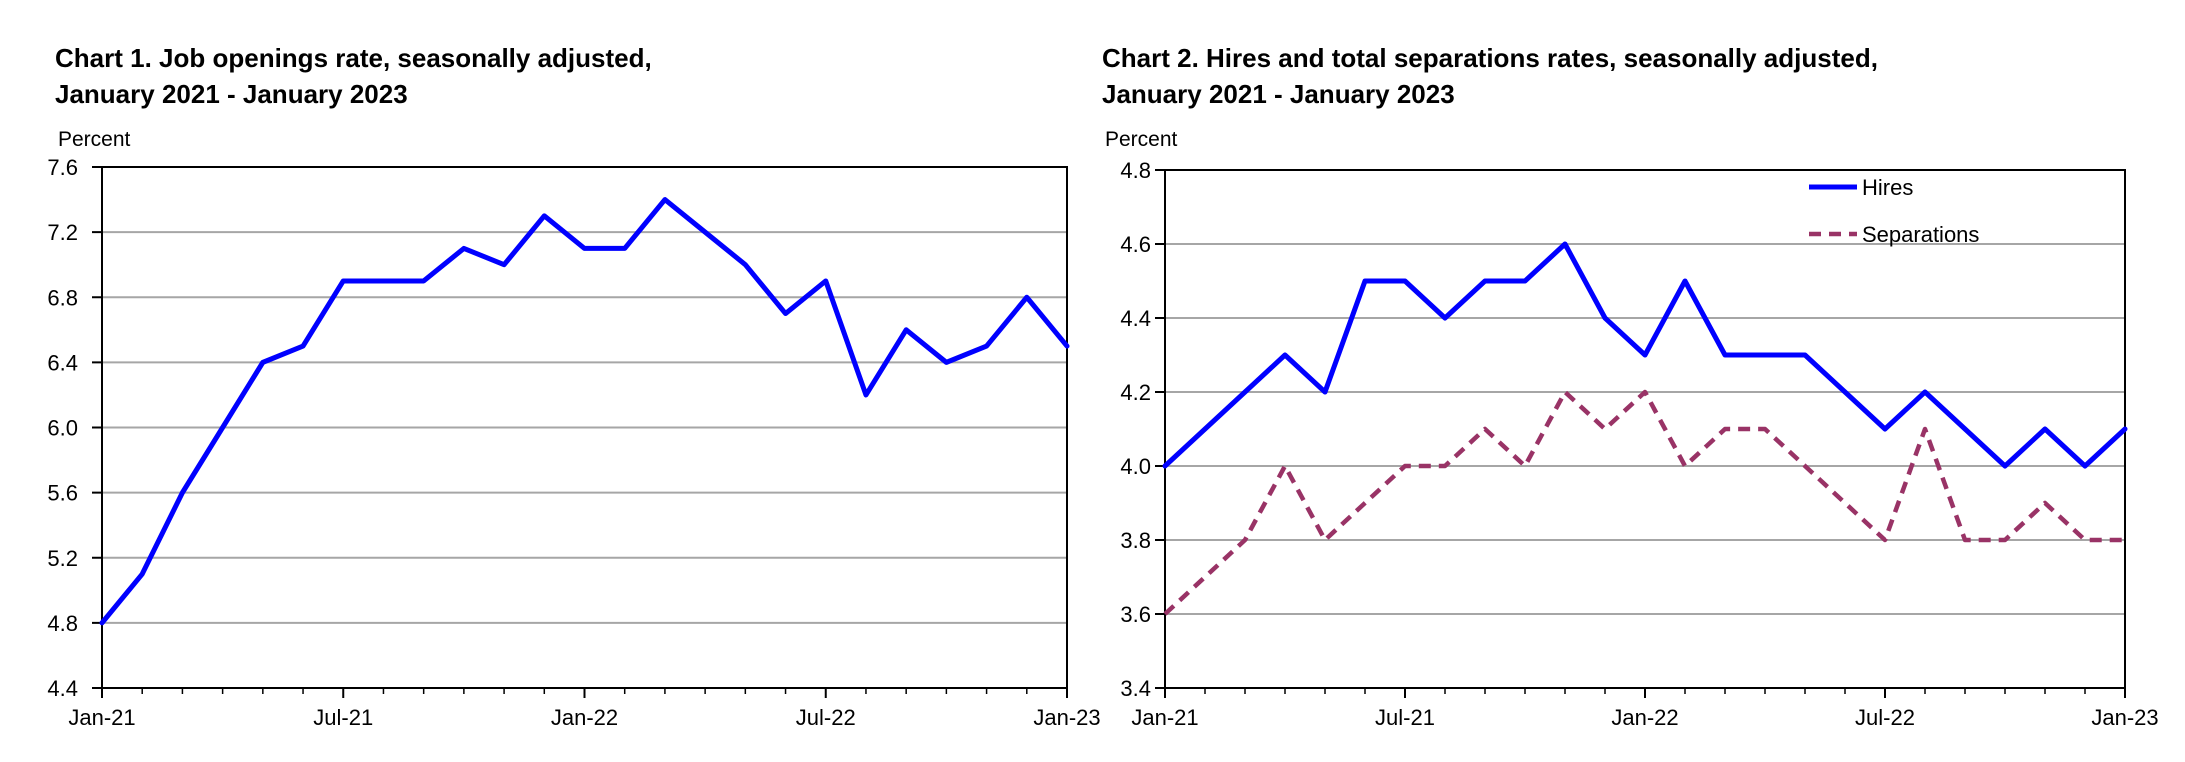 The height and width of the screenshot is (762, 2185). I want to click on chart1-y-tick-label: 6.8, so click(62, 297).